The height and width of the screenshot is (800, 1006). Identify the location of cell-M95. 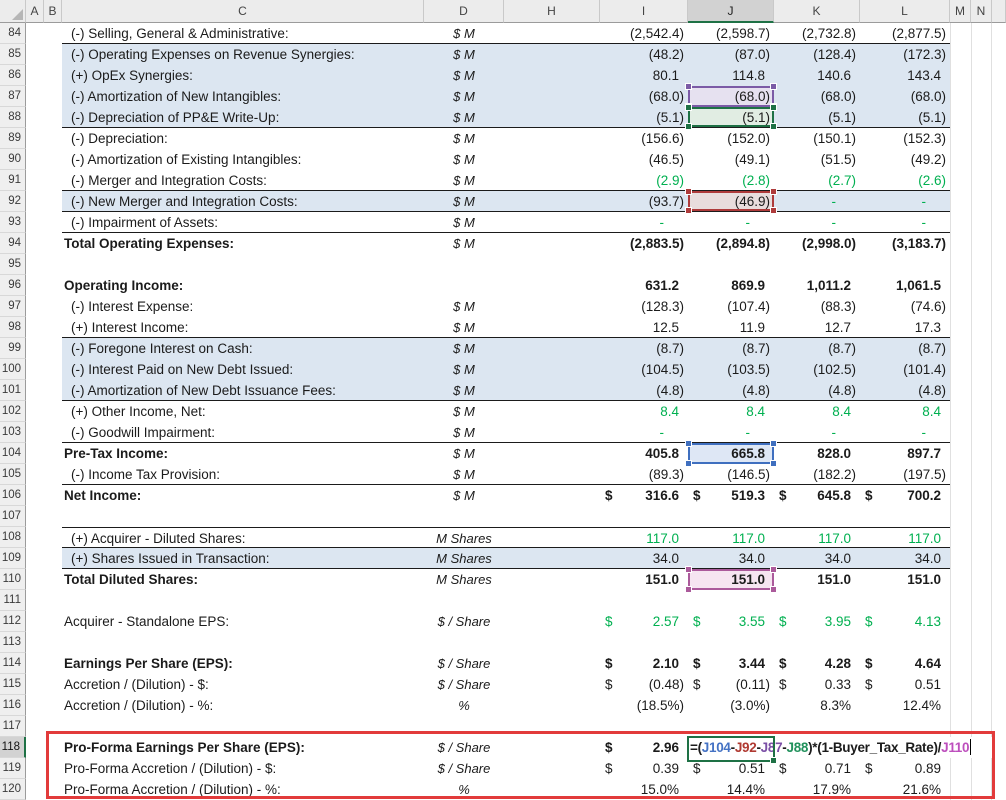
(960, 264).